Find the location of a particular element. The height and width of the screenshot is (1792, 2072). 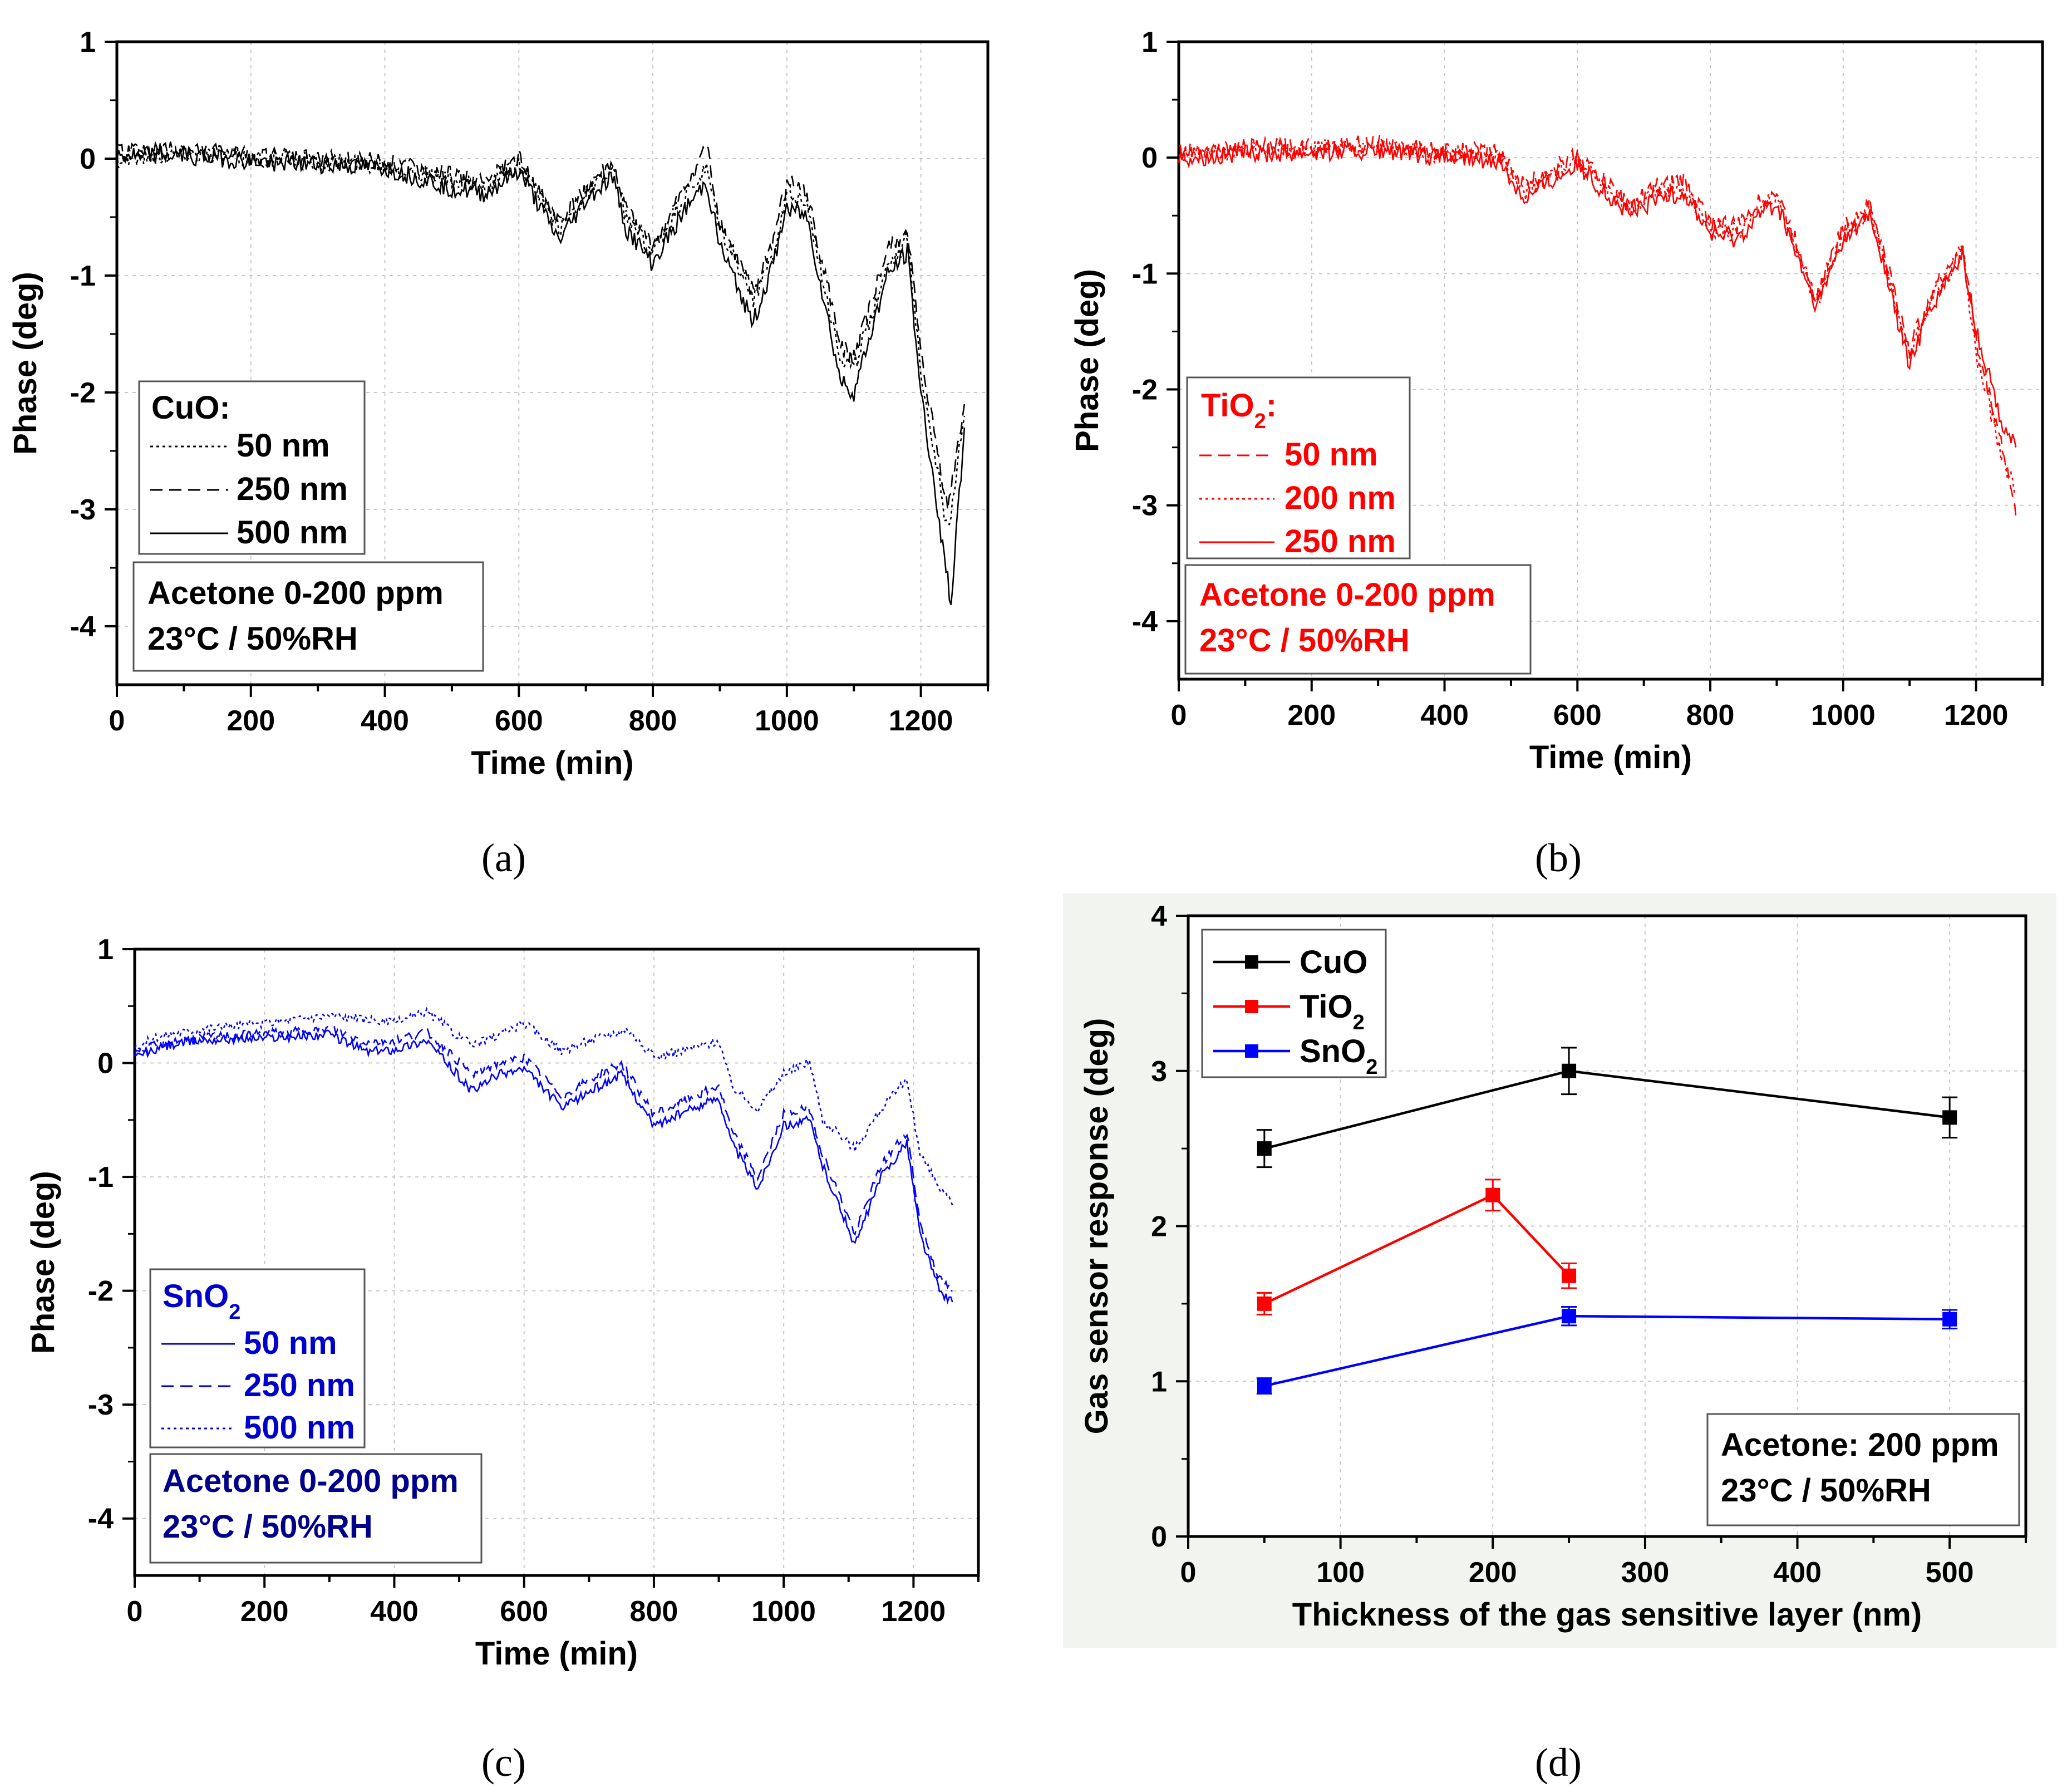

panel-b-xtick-label-2: 400 is located at coordinates (1445, 715).